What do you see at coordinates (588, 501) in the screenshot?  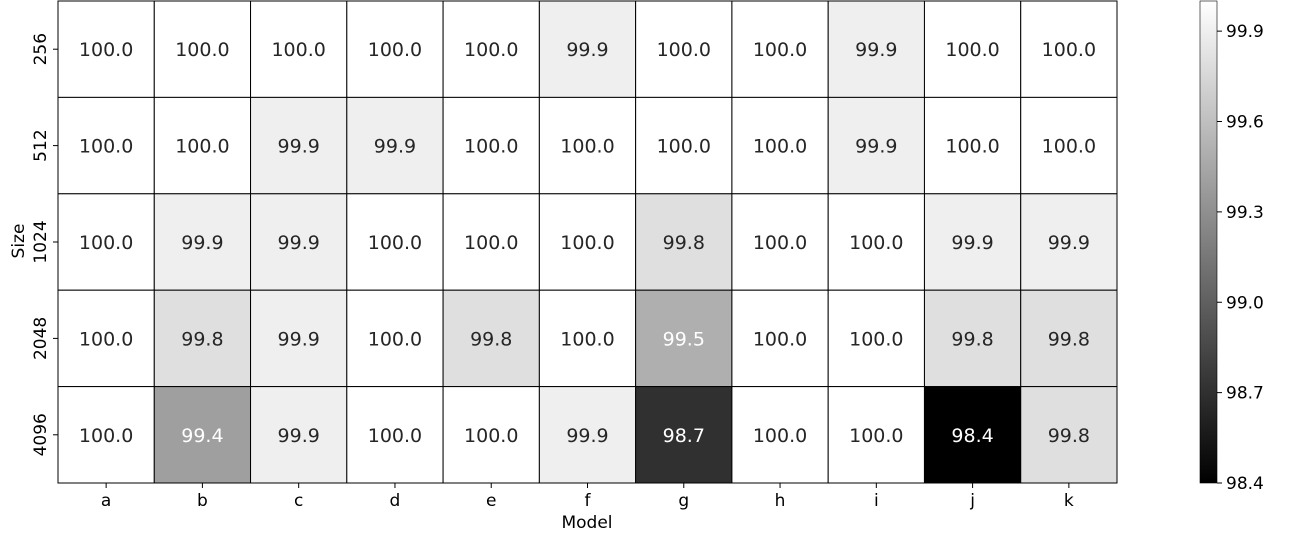 I see `x-tick-label: f` at bounding box center [588, 501].